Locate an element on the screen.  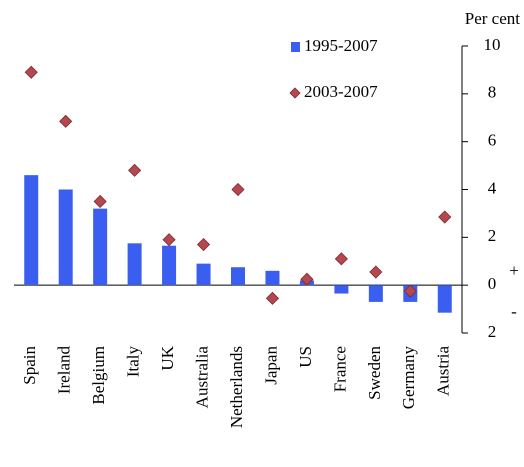
x-tick-label: Ireland is located at coordinates (64, 370).